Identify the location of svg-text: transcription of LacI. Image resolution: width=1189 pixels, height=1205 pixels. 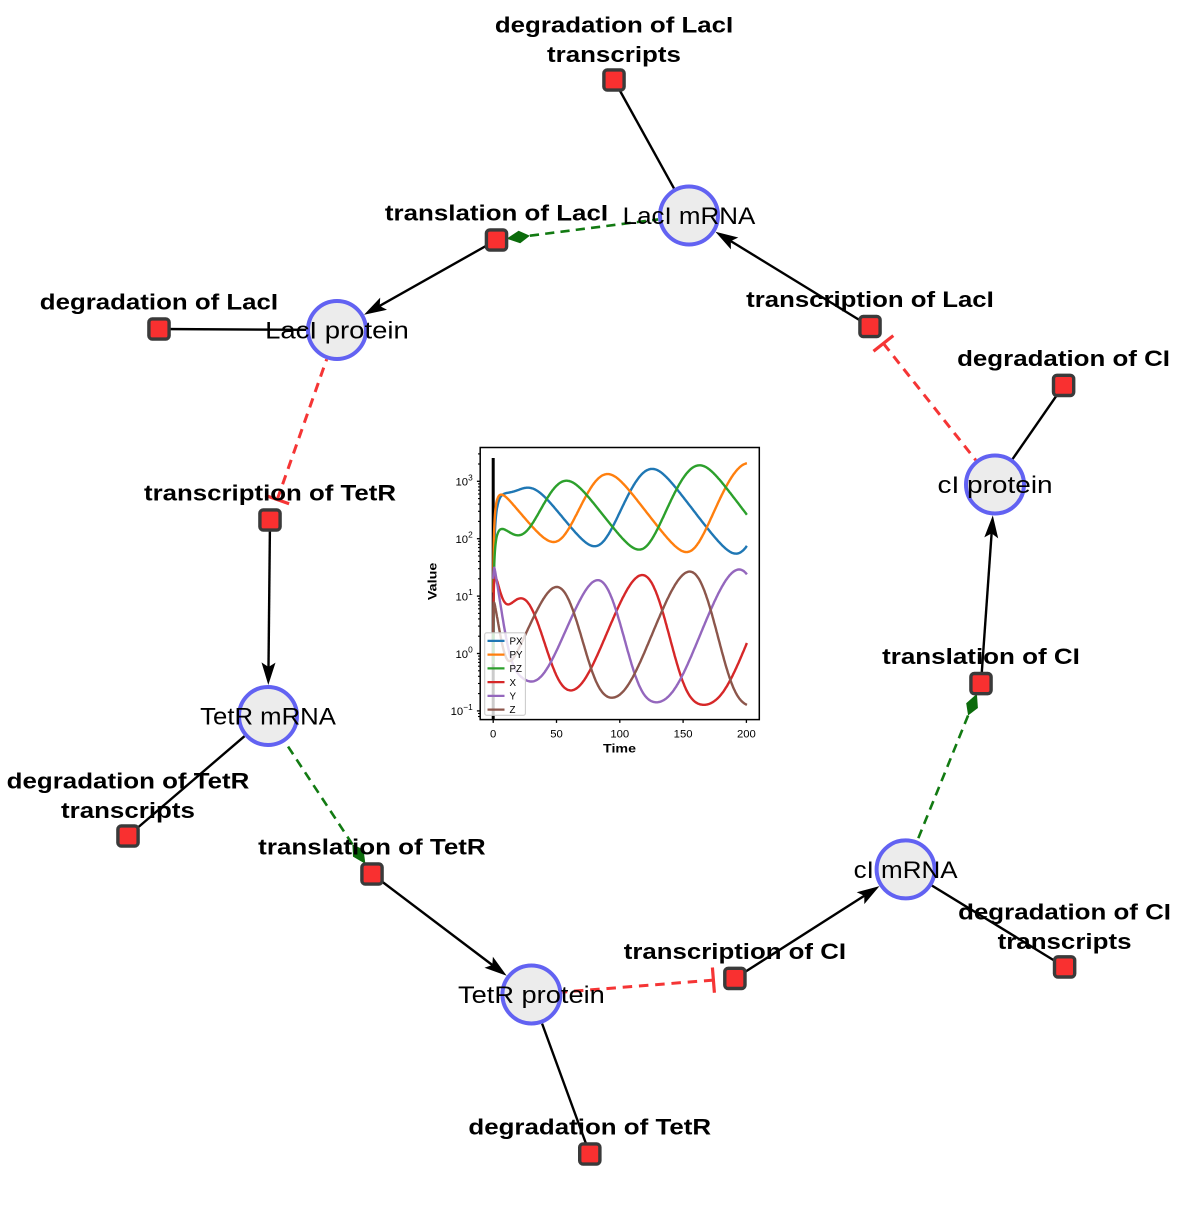
(870, 299).